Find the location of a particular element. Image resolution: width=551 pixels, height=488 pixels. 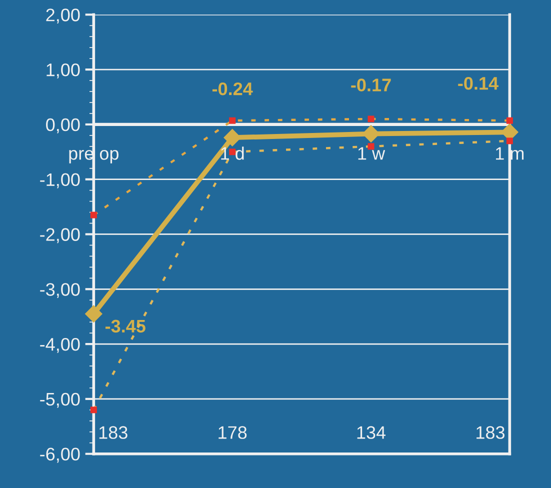

data-label: -0.24 is located at coordinates (232, 89).